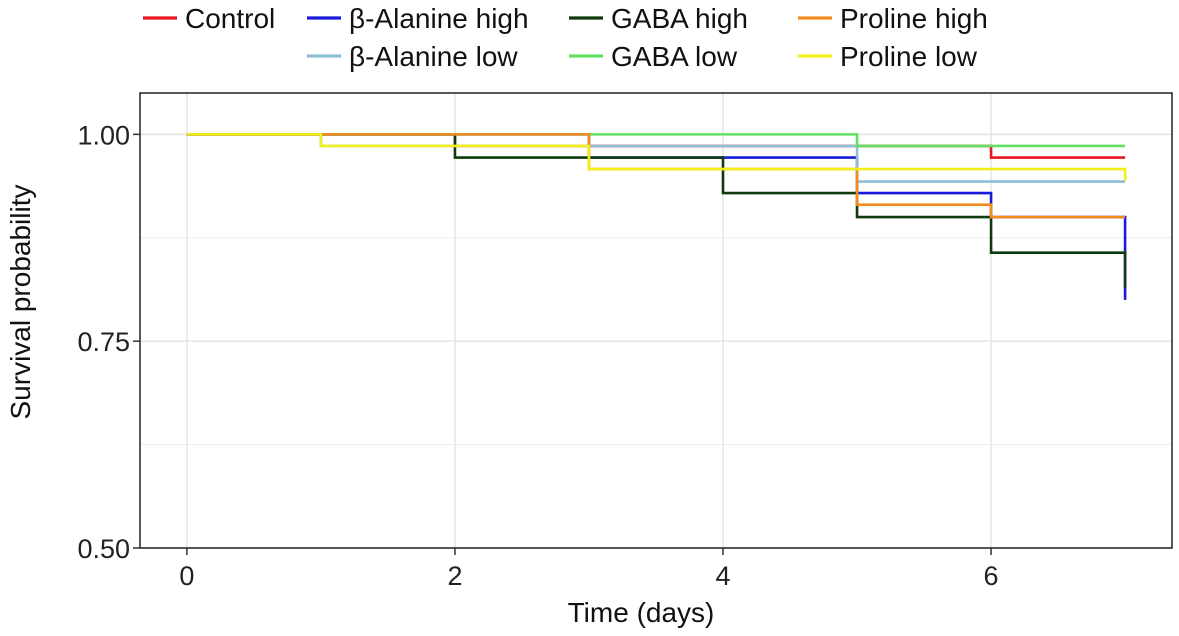 This screenshot has width=1179, height=636. Describe the element at coordinates (641, 612) in the screenshot. I see `x-axis-title: Time (days)` at that location.